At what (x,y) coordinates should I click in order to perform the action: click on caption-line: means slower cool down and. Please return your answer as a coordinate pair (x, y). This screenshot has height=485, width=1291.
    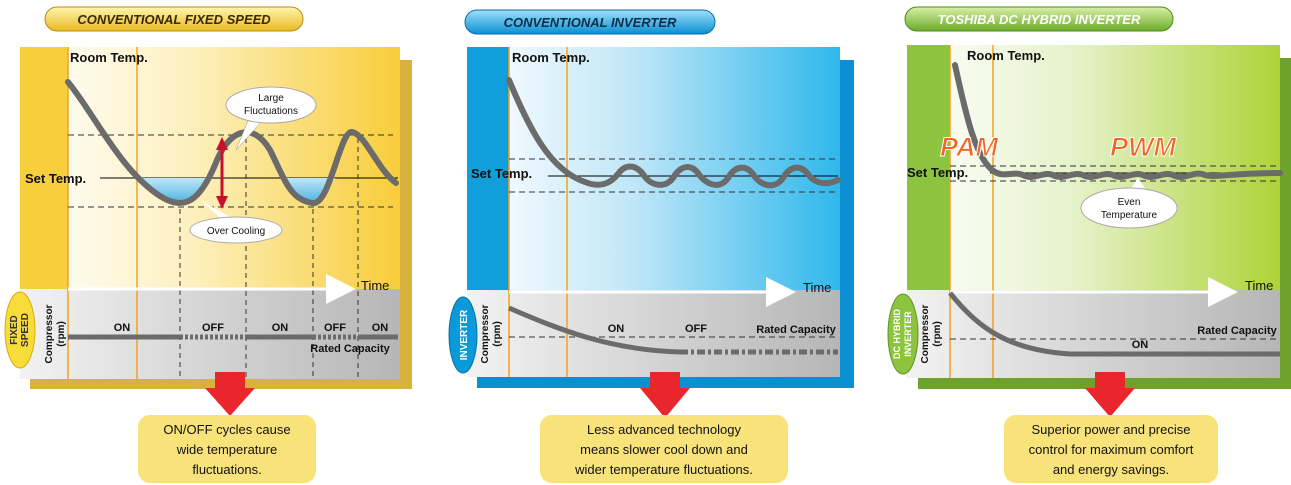
    Looking at the image, I should click on (664, 449).